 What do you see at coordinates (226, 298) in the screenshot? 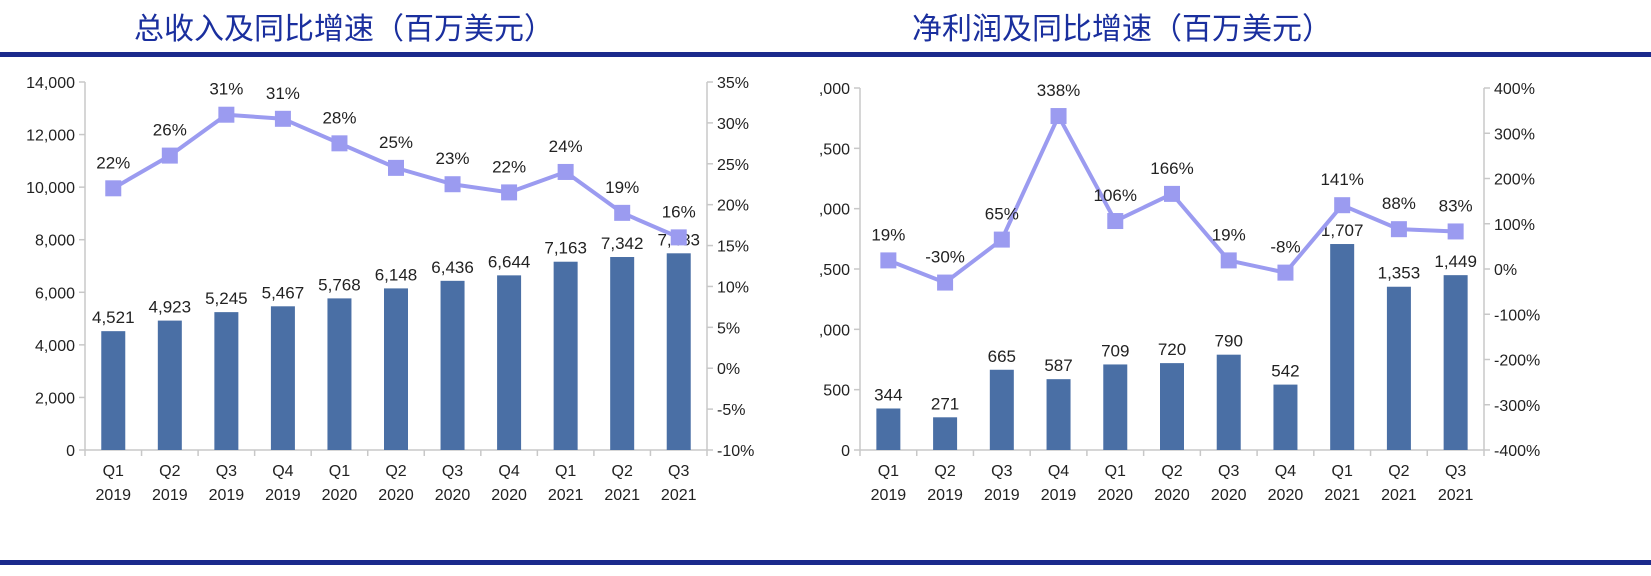
I see `bar-value-label: 5,245` at bounding box center [226, 298].